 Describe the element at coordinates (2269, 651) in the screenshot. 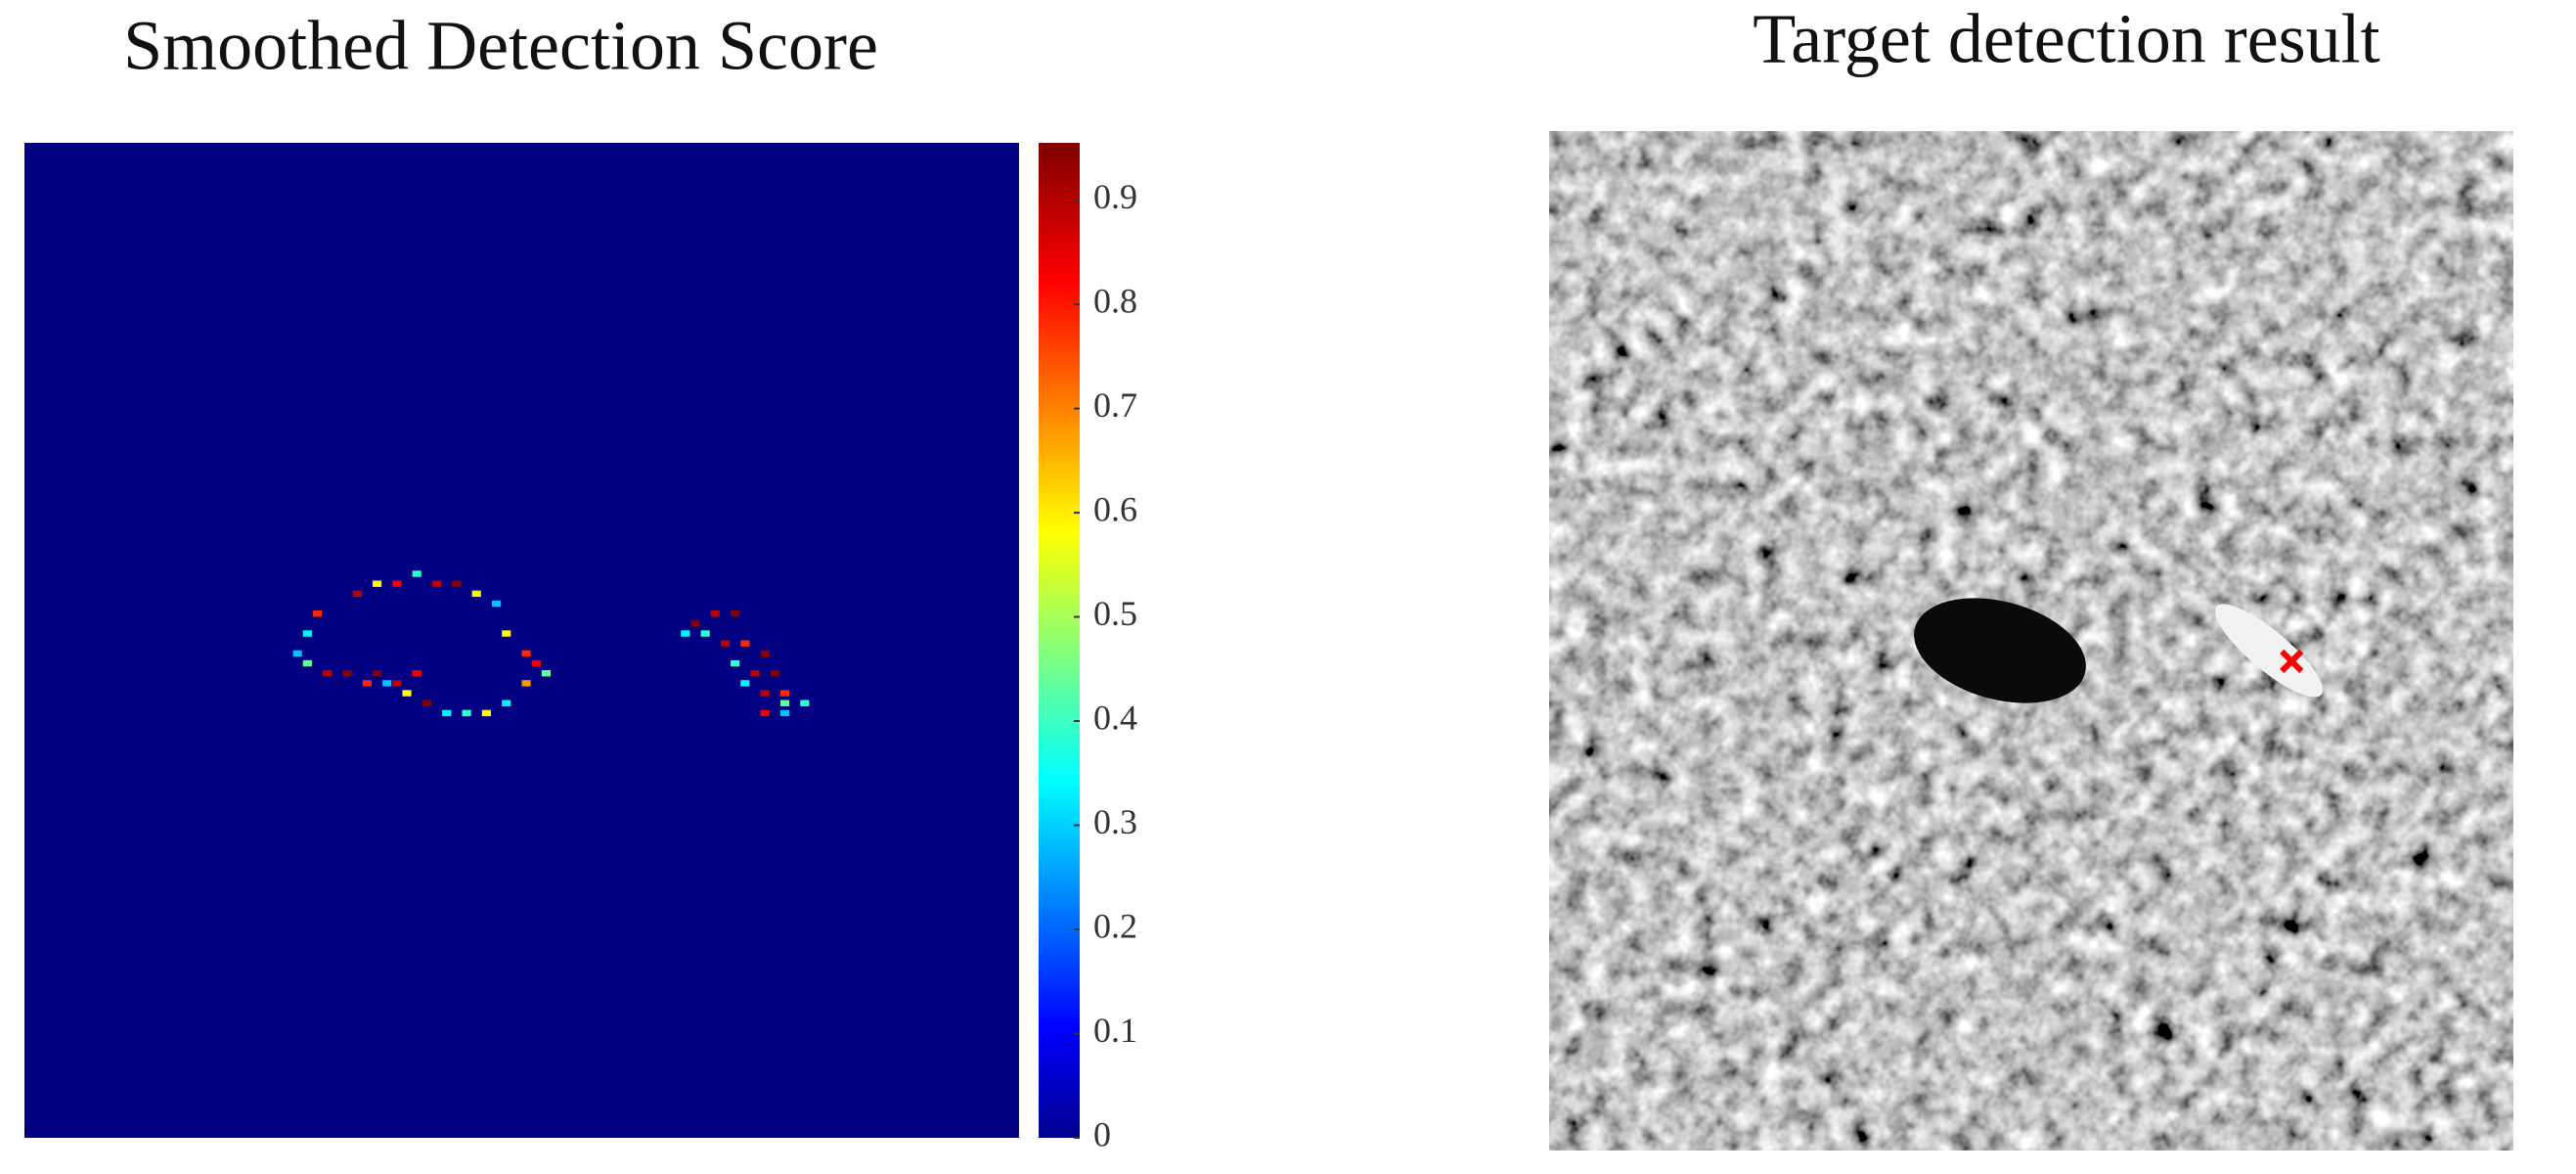

I see `bright-target` at that location.